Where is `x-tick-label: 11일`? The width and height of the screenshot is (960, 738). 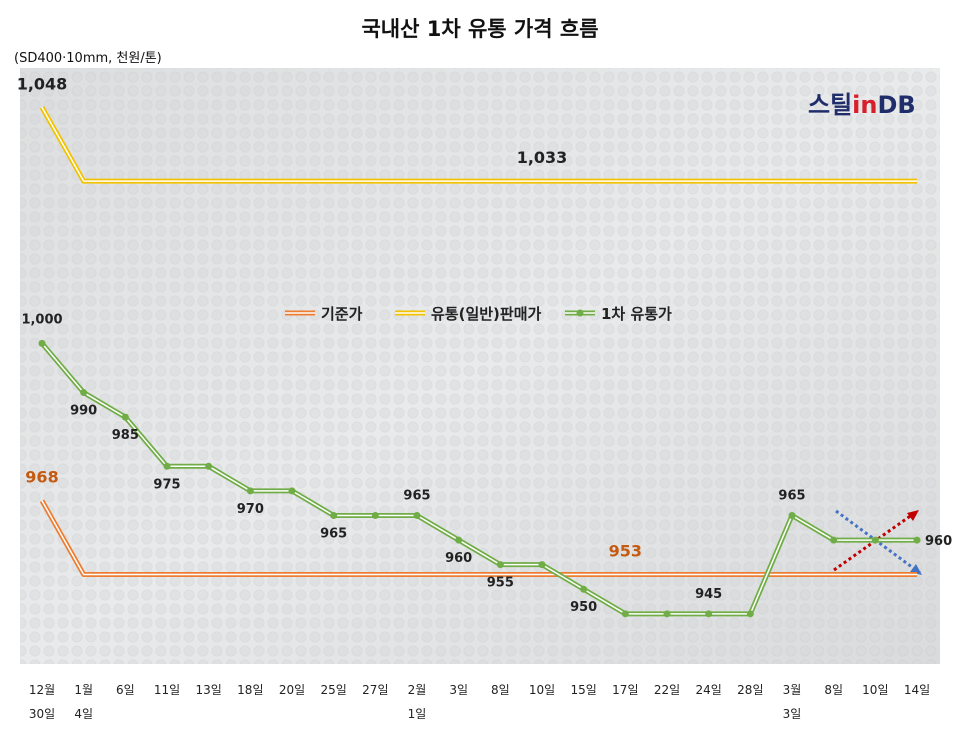 x-tick-label: 11일 is located at coordinates (167, 690).